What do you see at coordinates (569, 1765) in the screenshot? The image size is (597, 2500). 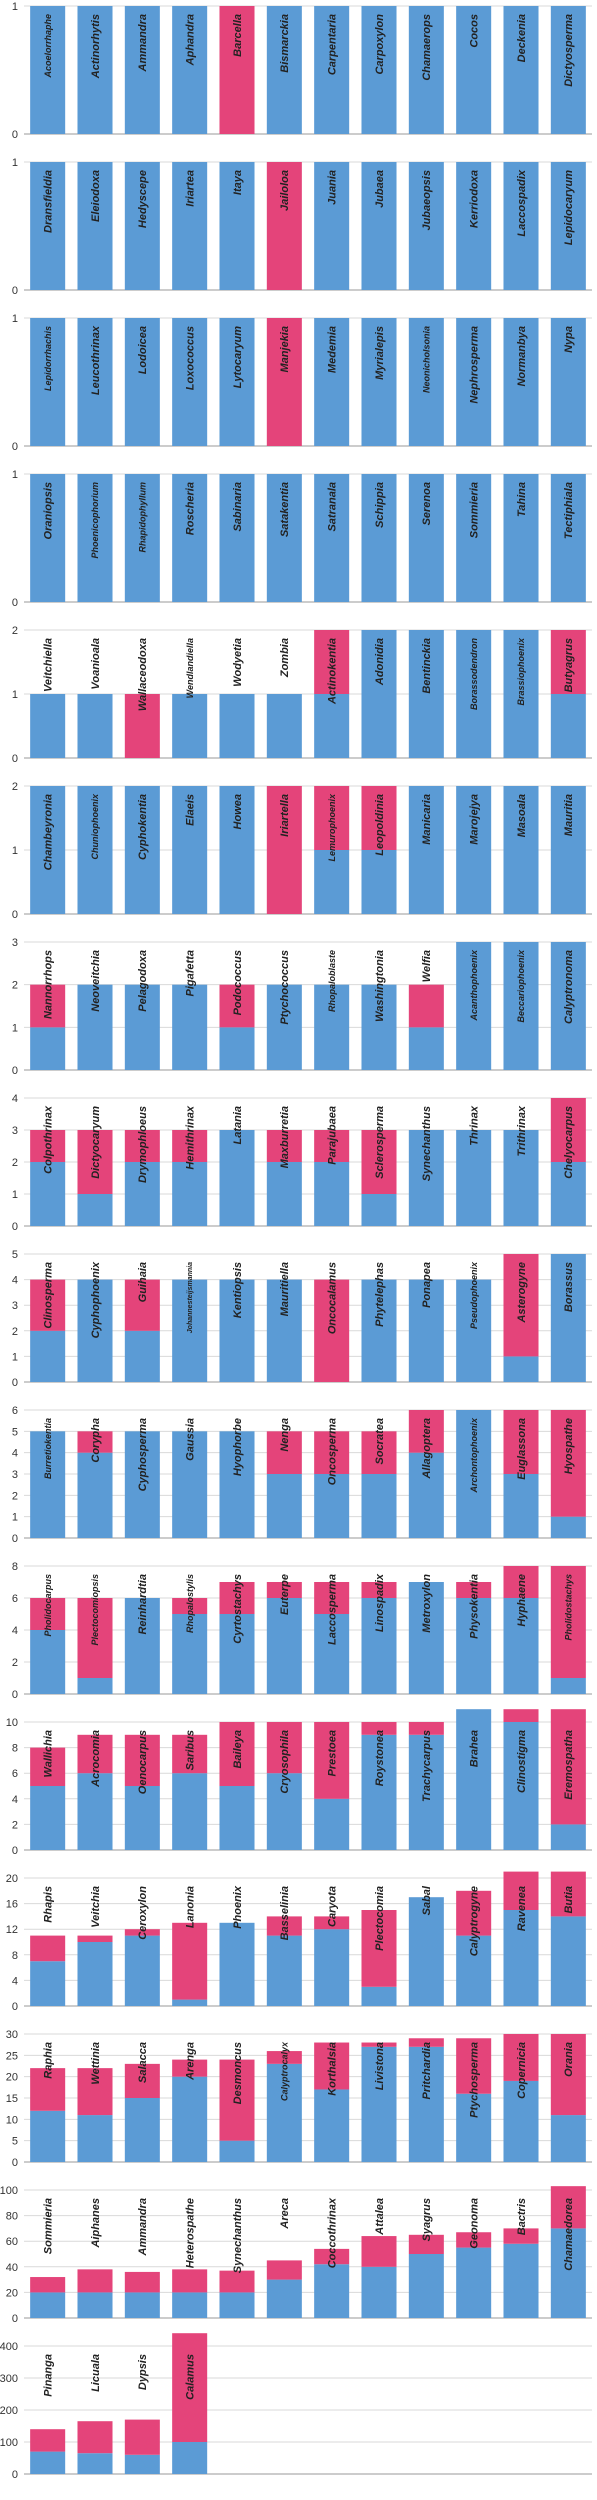 I see `category-label: Eremospatha` at bounding box center [569, 1765].